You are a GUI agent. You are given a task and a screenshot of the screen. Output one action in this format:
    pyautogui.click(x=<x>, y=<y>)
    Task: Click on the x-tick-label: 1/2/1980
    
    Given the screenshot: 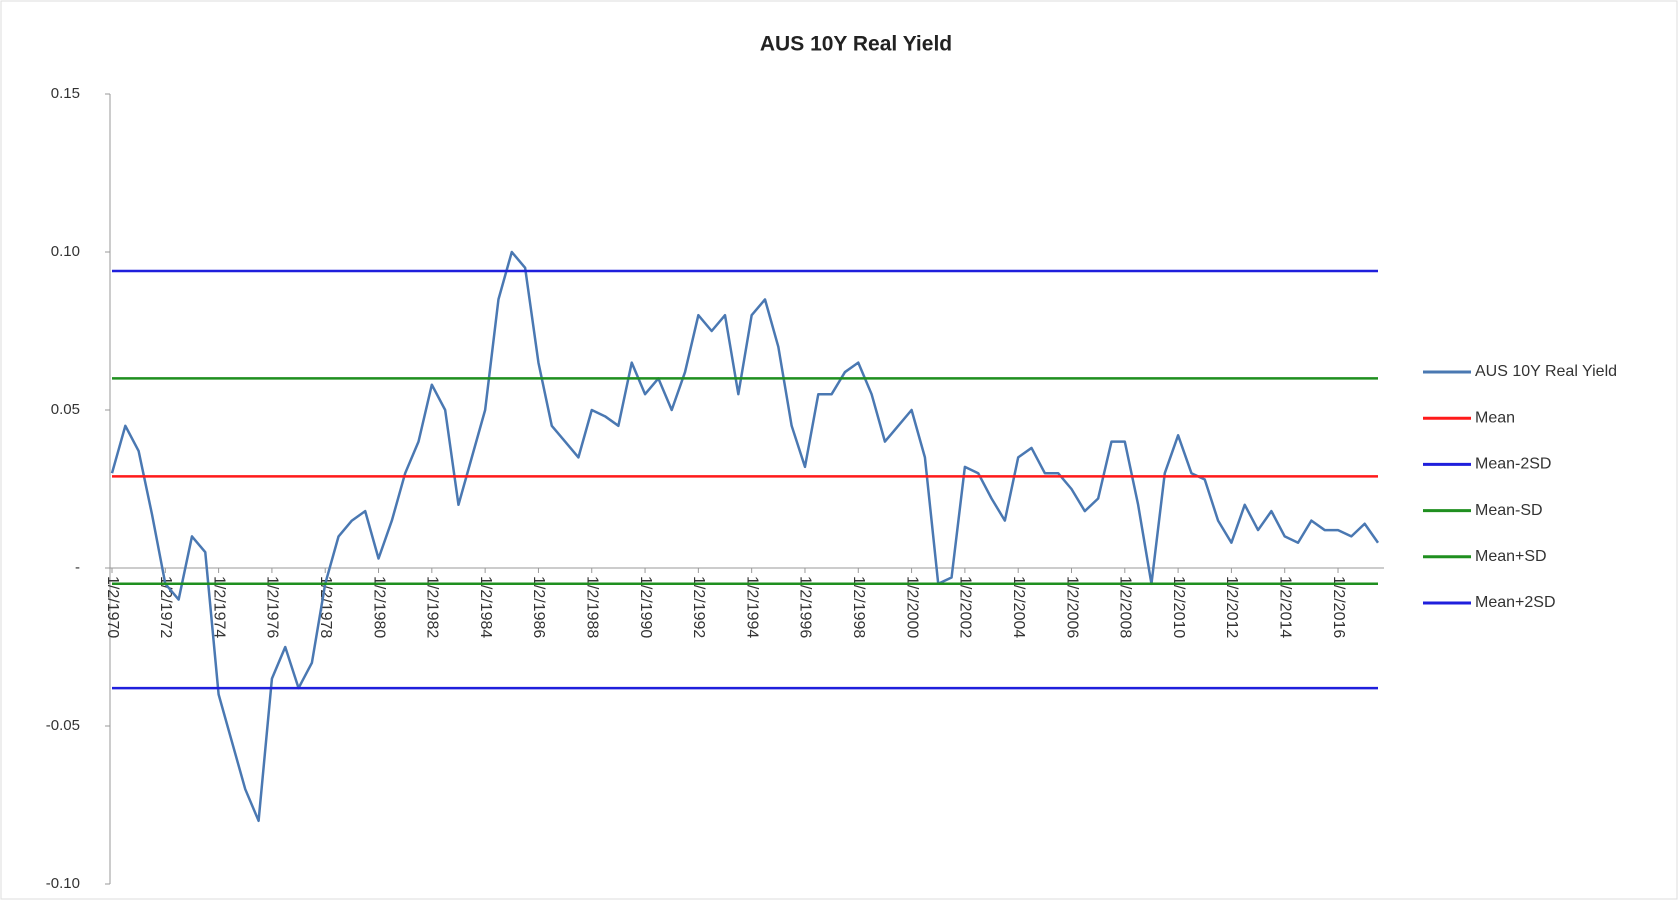 What is the action you would take?
    pyautogui.click(x=378, y=607)
    